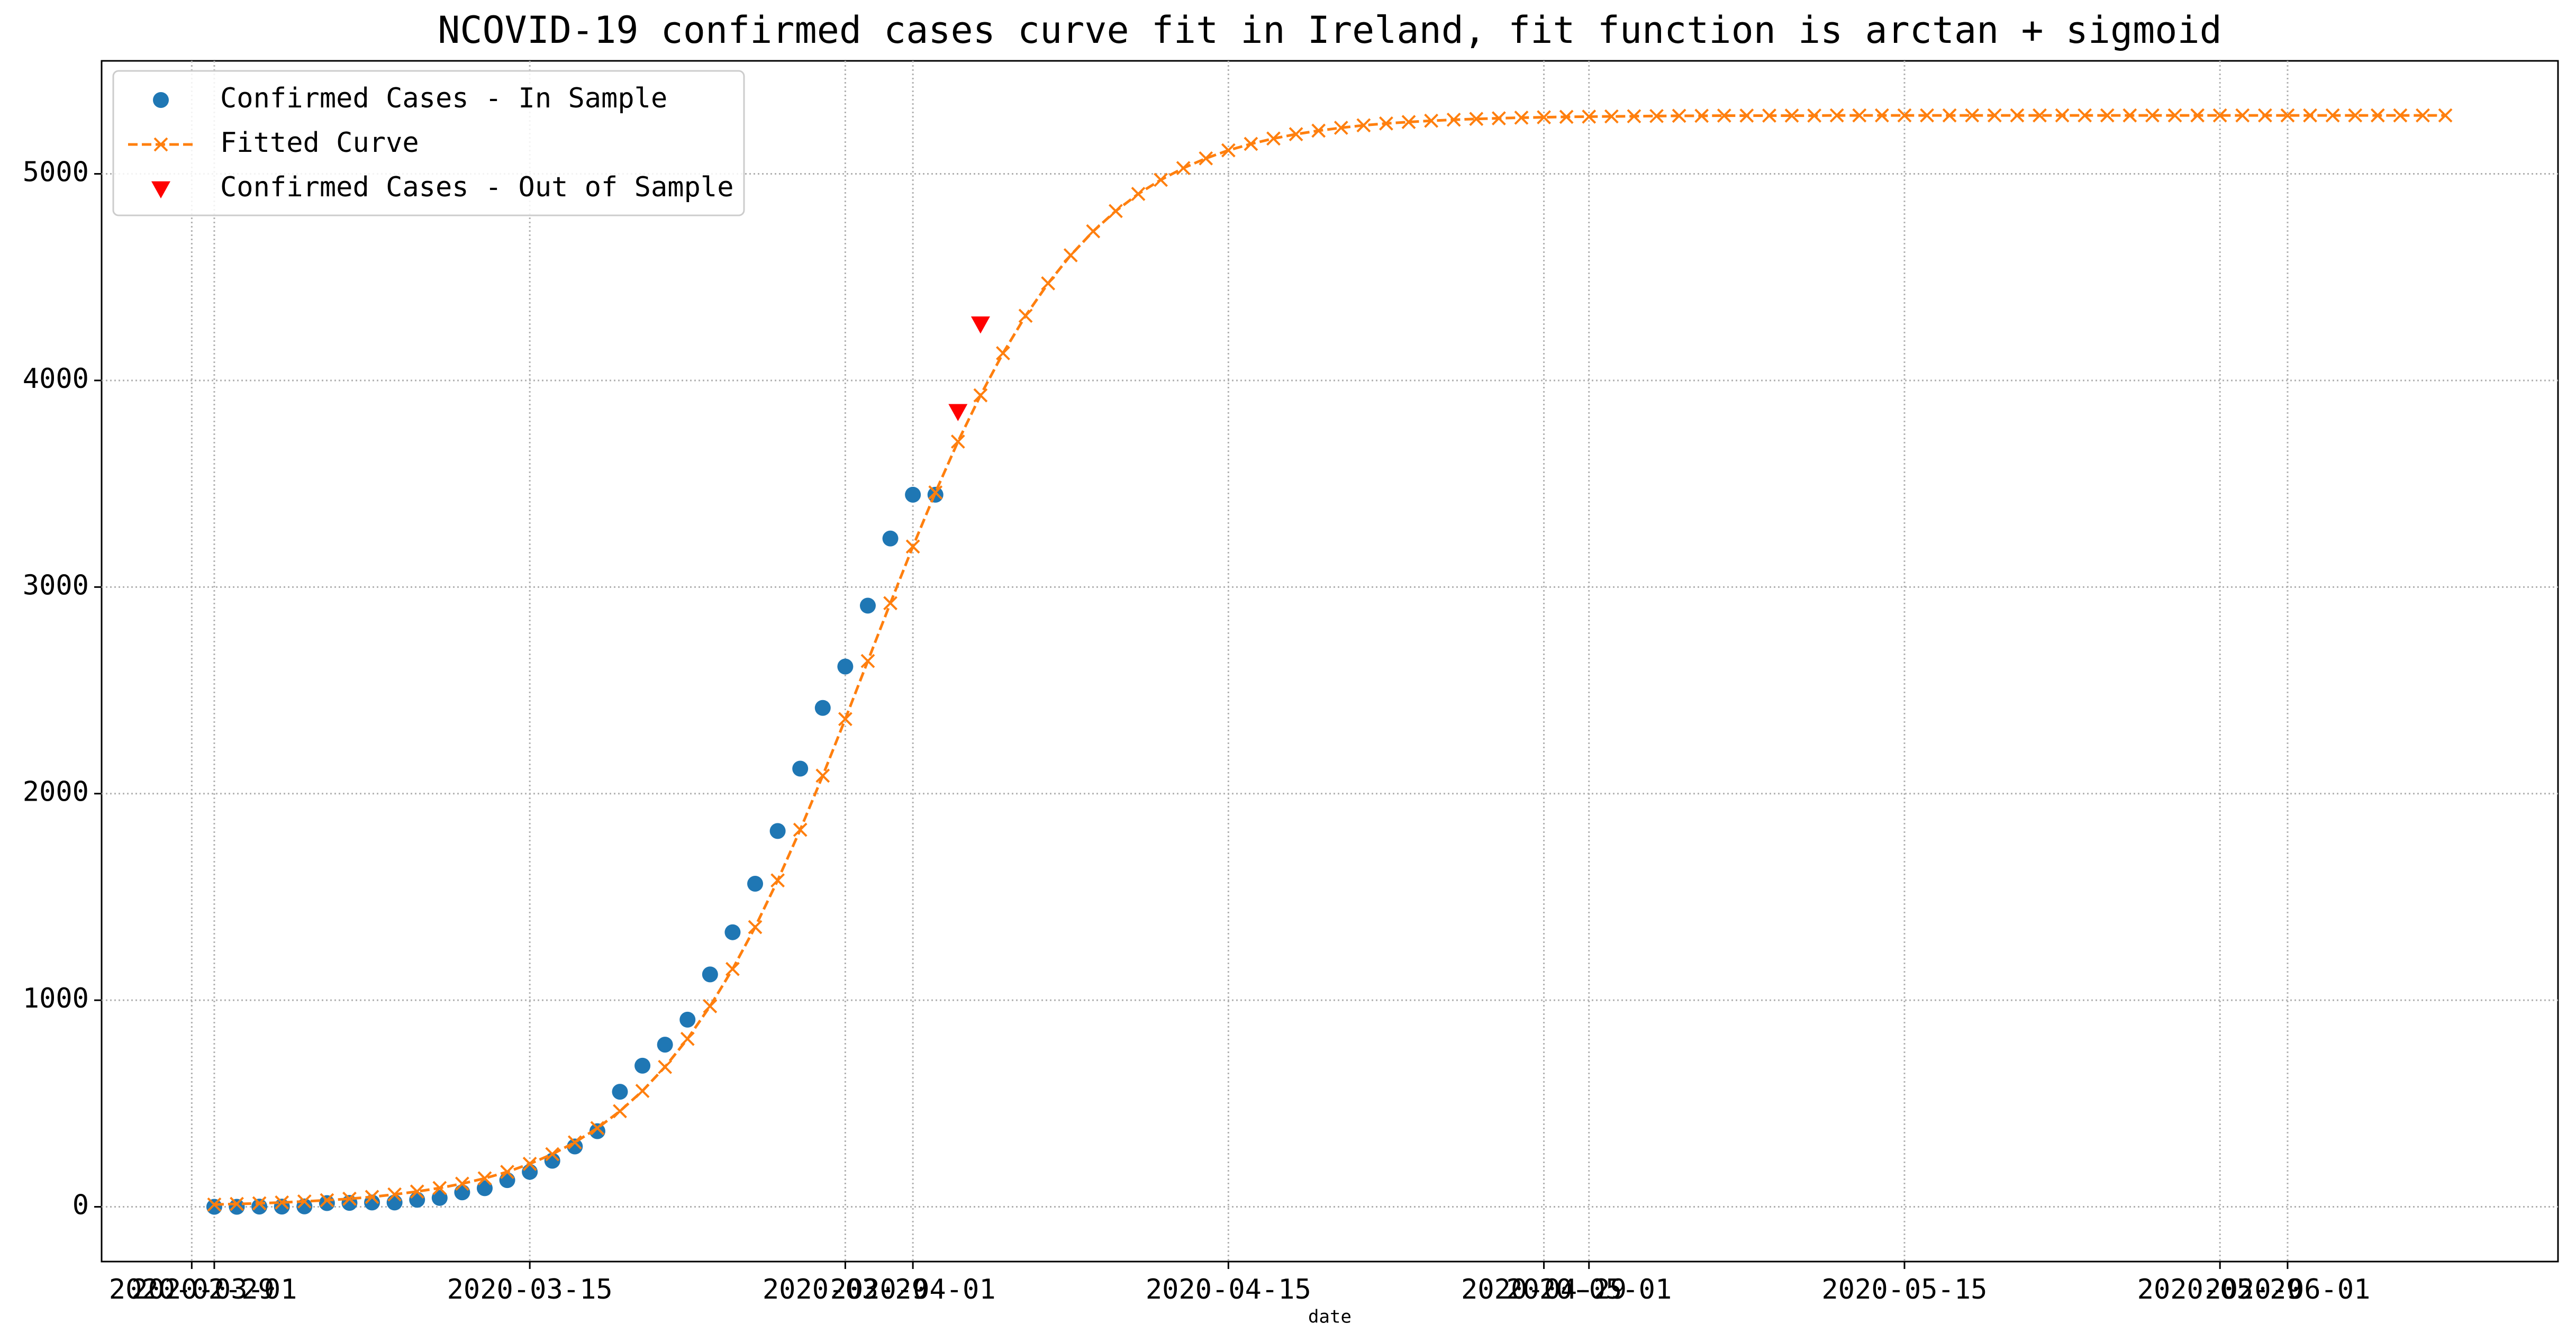 This screenshot has width=2576, height=1342. What do you see at coordinates (1589, 1290) in the screenshot?
I see `x-tick-label: 2020-05-01` at bounding box center [1589, 1290].